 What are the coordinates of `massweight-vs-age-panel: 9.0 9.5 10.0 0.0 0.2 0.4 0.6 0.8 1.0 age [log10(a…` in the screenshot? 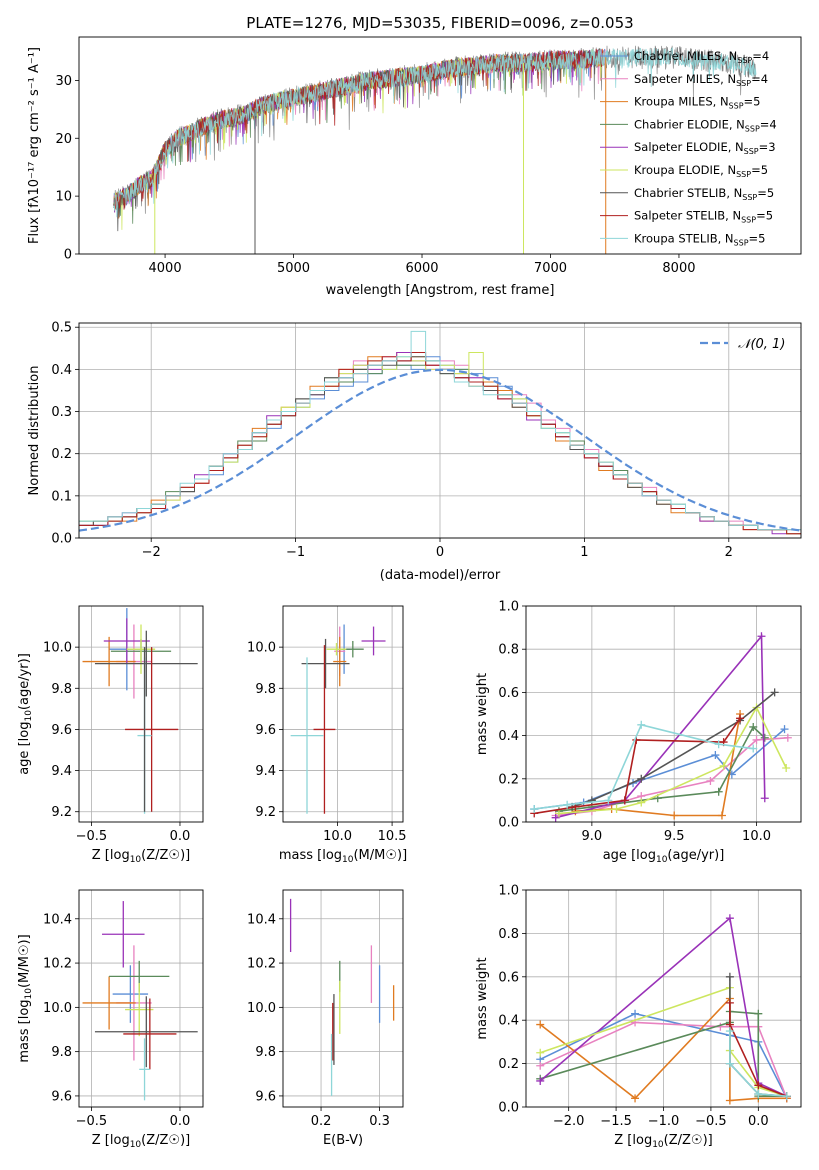 It's located at (638, 732).